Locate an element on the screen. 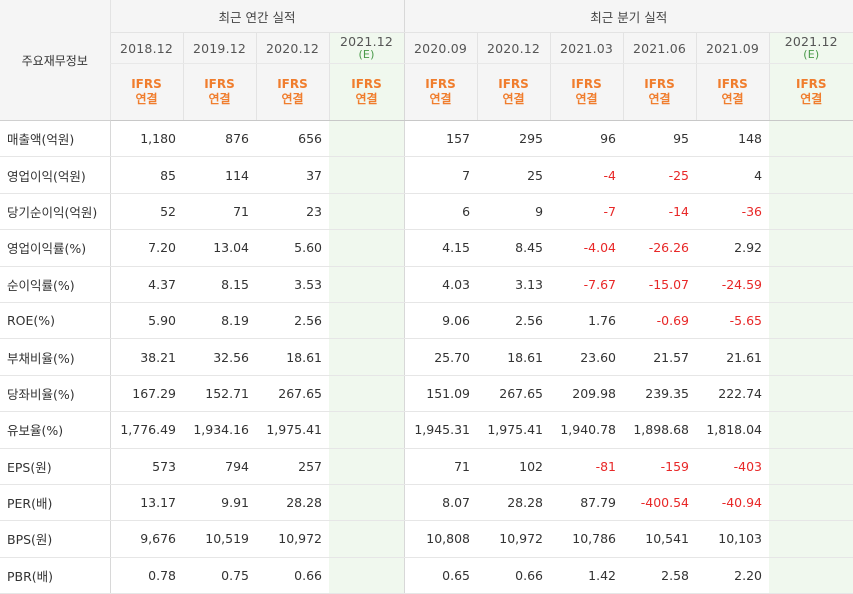  row-label: EPS(원) is located at coordinates (55, 466).